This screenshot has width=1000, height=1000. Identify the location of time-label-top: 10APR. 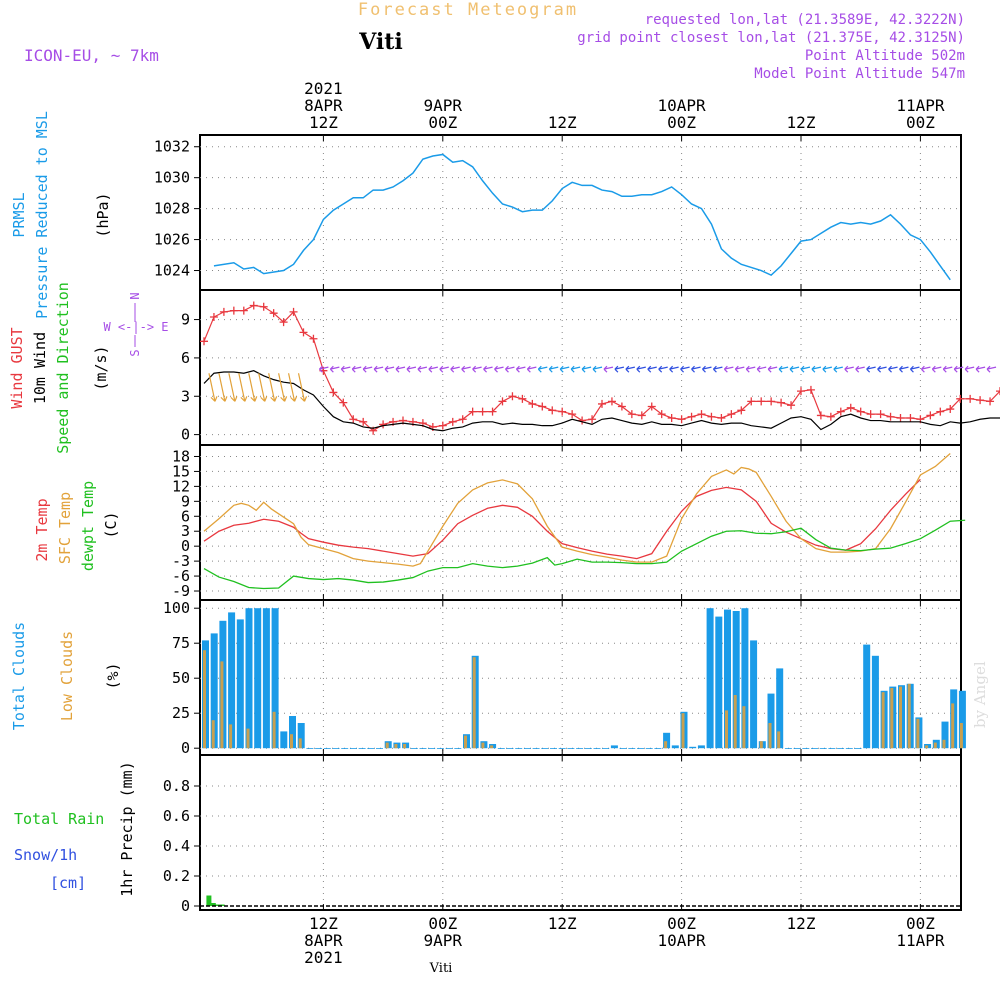
(682, 105).